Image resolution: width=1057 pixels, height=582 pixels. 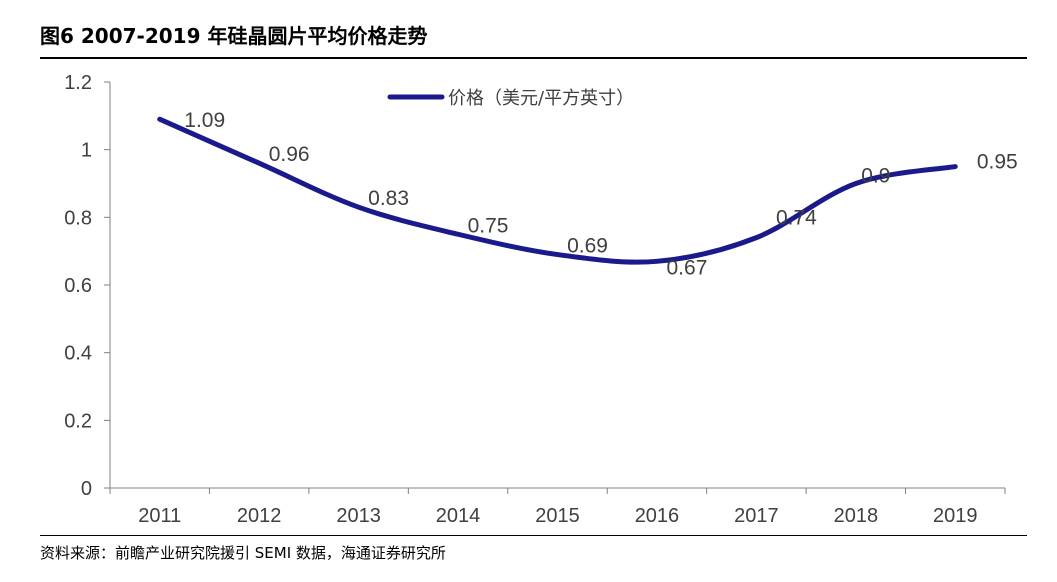 What do you see at coordinates (533, 58) in the screenshot?
I see `top-rule` at bounding box center [533, 58].